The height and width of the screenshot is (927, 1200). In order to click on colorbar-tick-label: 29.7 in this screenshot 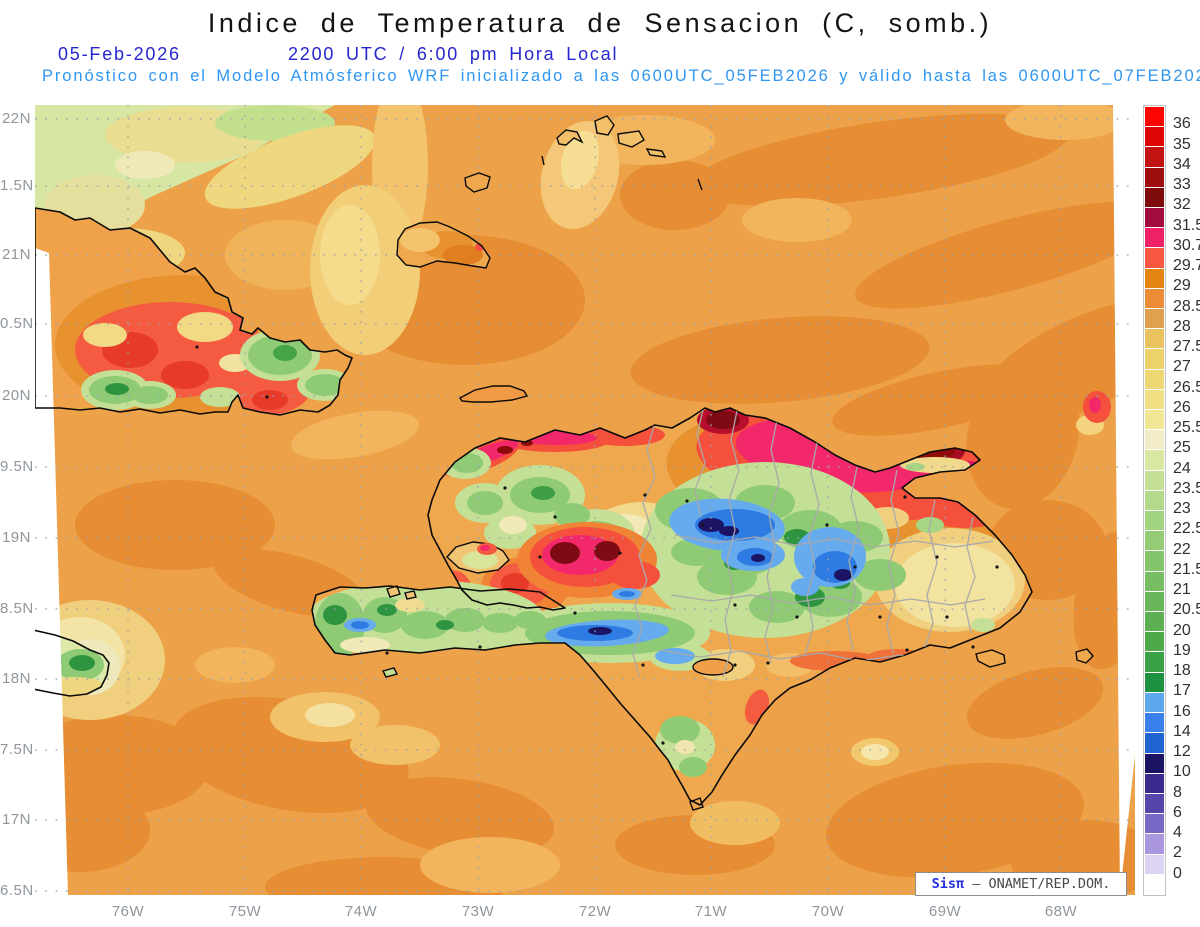, I will do `click(1186, 266)`.